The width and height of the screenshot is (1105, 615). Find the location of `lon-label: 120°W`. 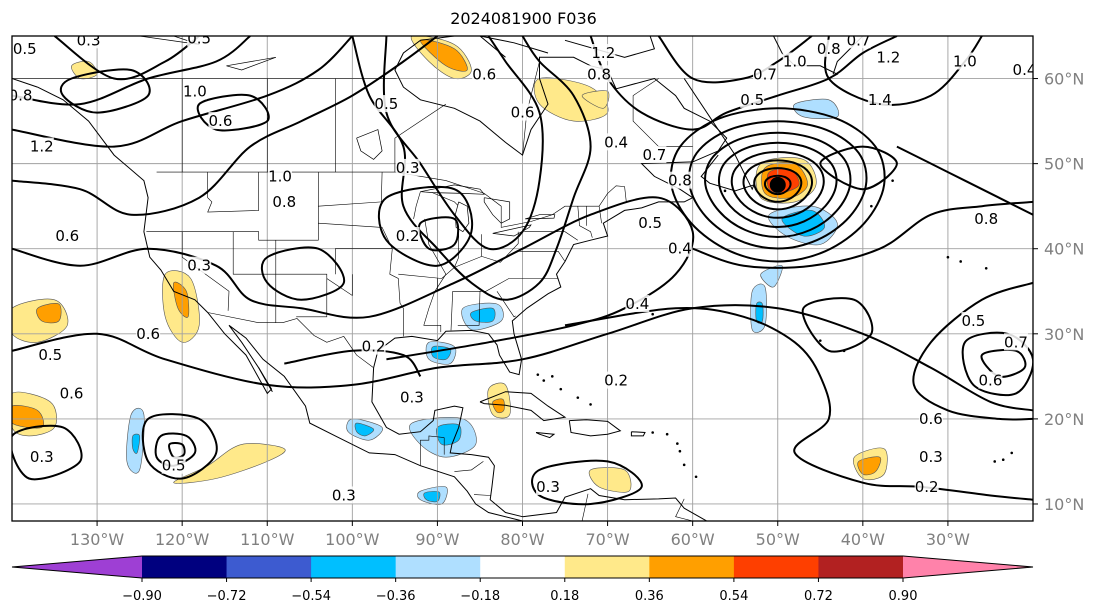

lon-label: 120°W is located at coordinates (182, 539).